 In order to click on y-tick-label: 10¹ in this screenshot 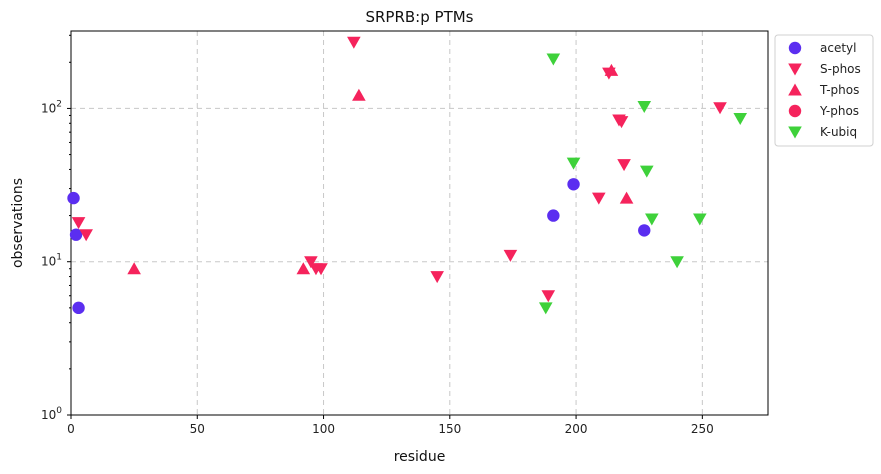, I will do `click(51, 261)`.